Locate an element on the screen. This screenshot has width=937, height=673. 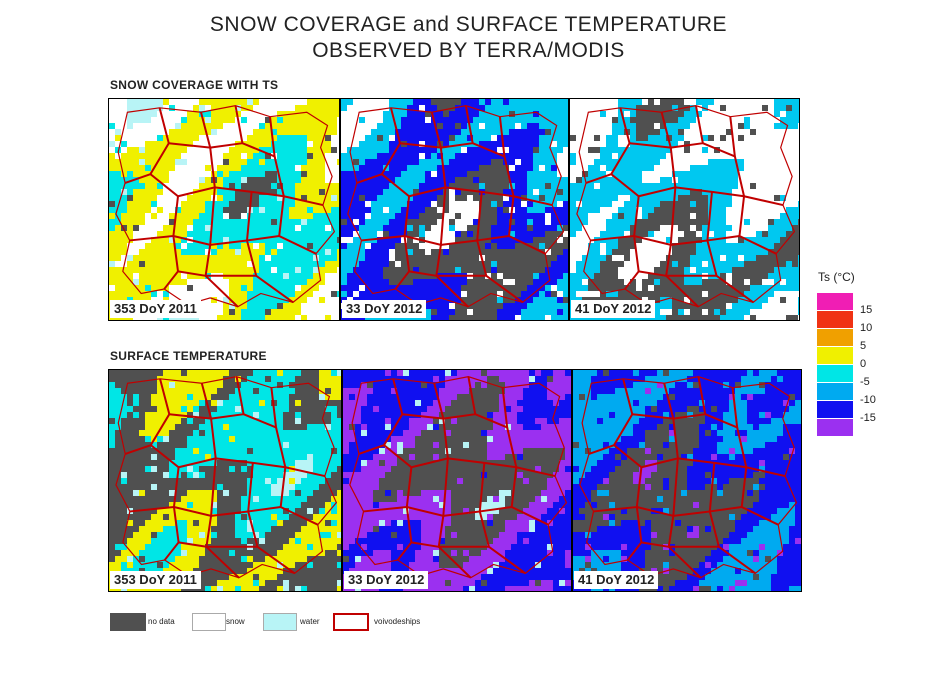
section-title-temperature: SURFACE TEMPERATURE is located at coordinates (188, 356).